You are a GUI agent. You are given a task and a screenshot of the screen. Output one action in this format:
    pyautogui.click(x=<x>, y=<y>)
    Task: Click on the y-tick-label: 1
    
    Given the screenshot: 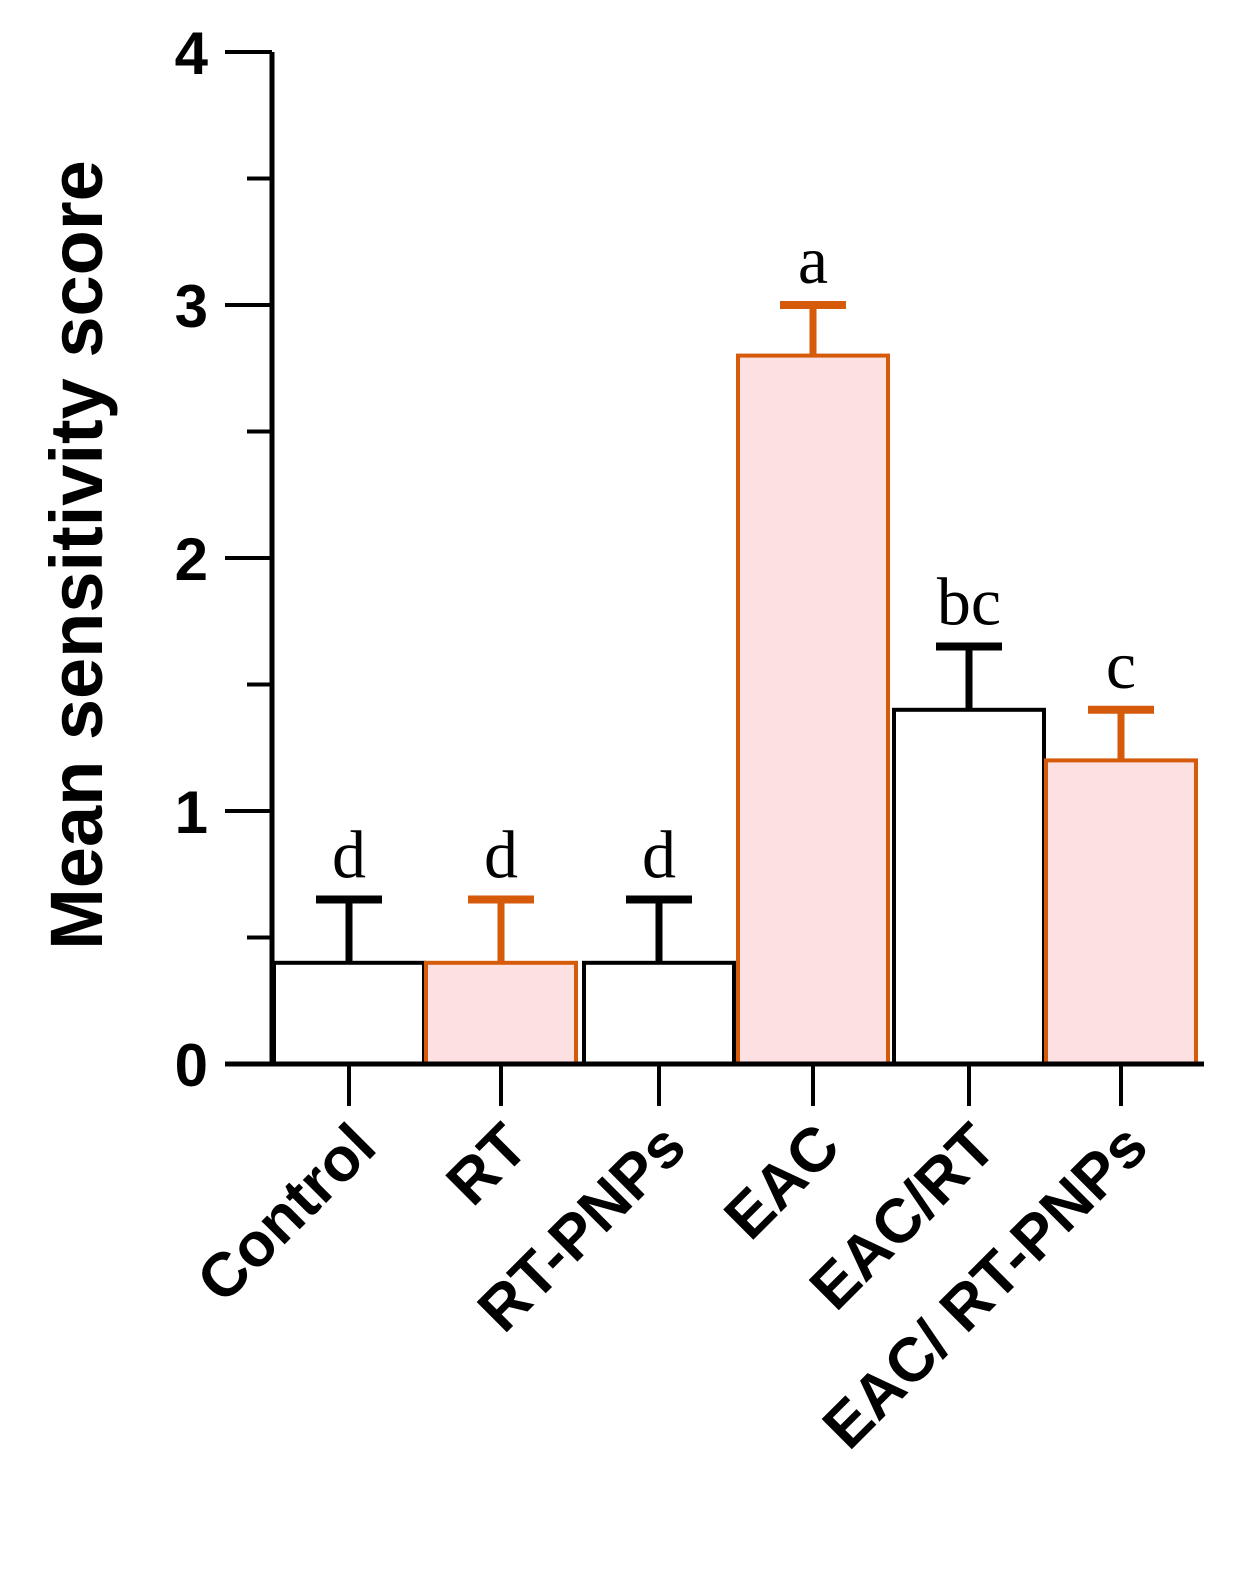 What is the action you would take?
    pyautogui.click(x=191, y=812)
    